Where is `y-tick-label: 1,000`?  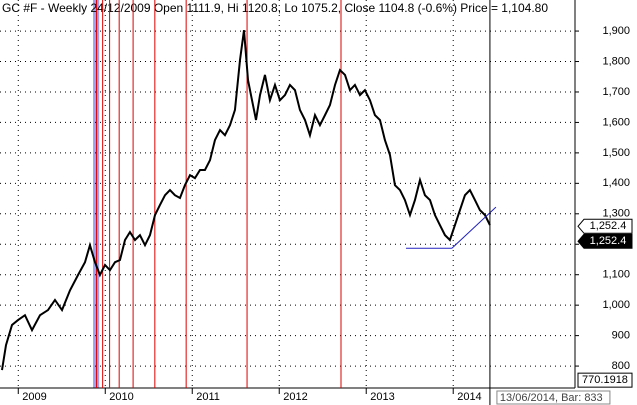
y-tick-label: 1,000 is located at coordinates (616, 305).